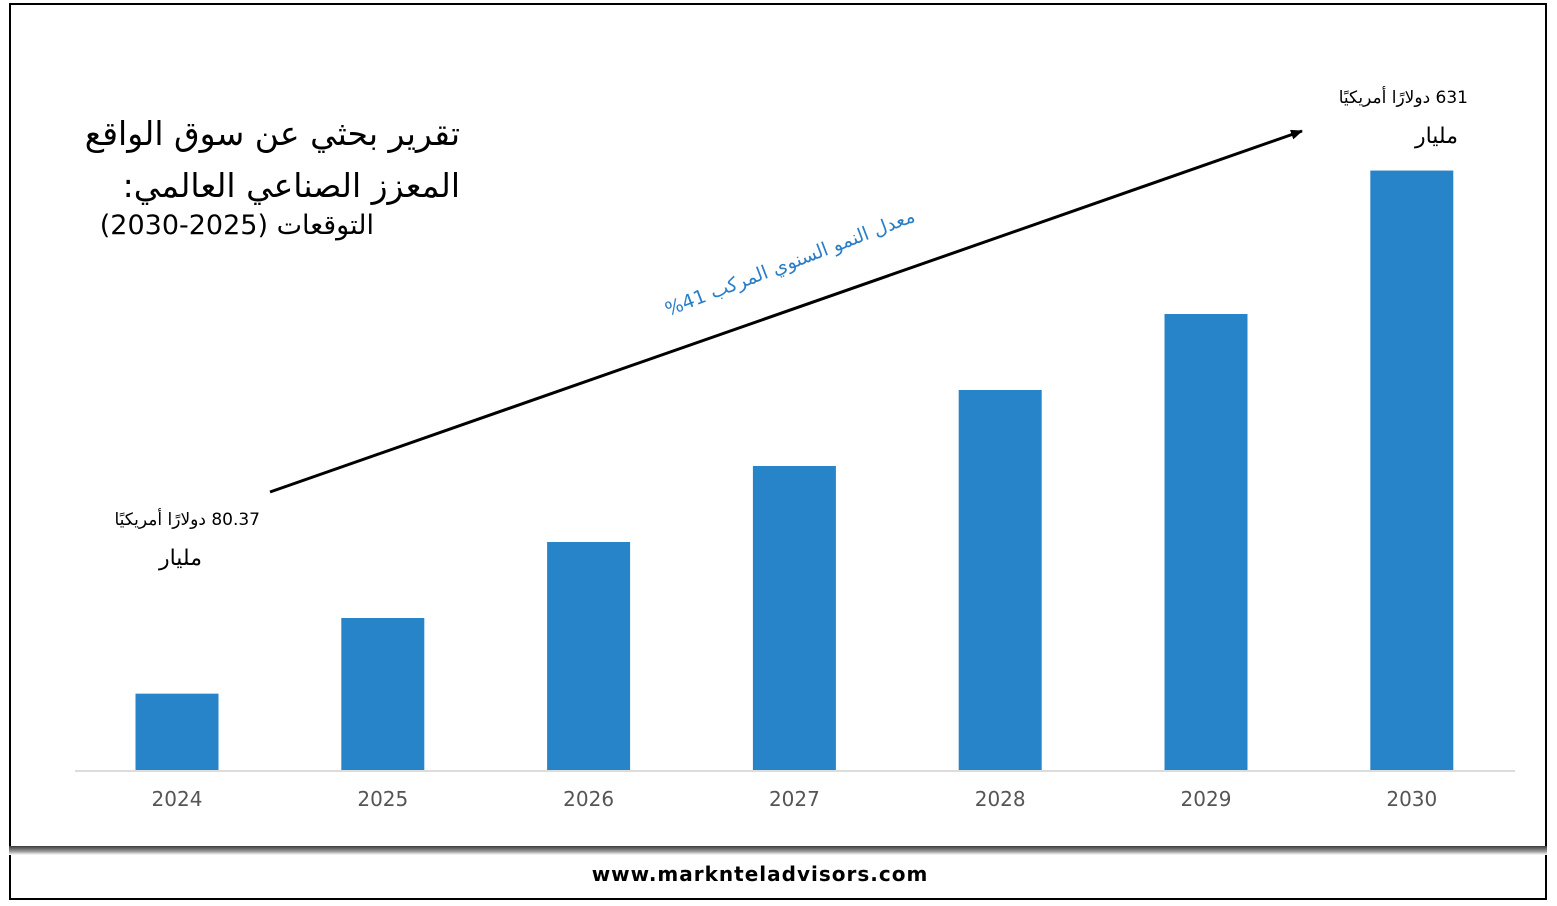 Image resolution: width=1557 pixels, height=906 pixels. What do you see at coordinates (177, 799) in the screenshot?
I see `x-tick-2024: 2024` at bounding box center [177, 799].